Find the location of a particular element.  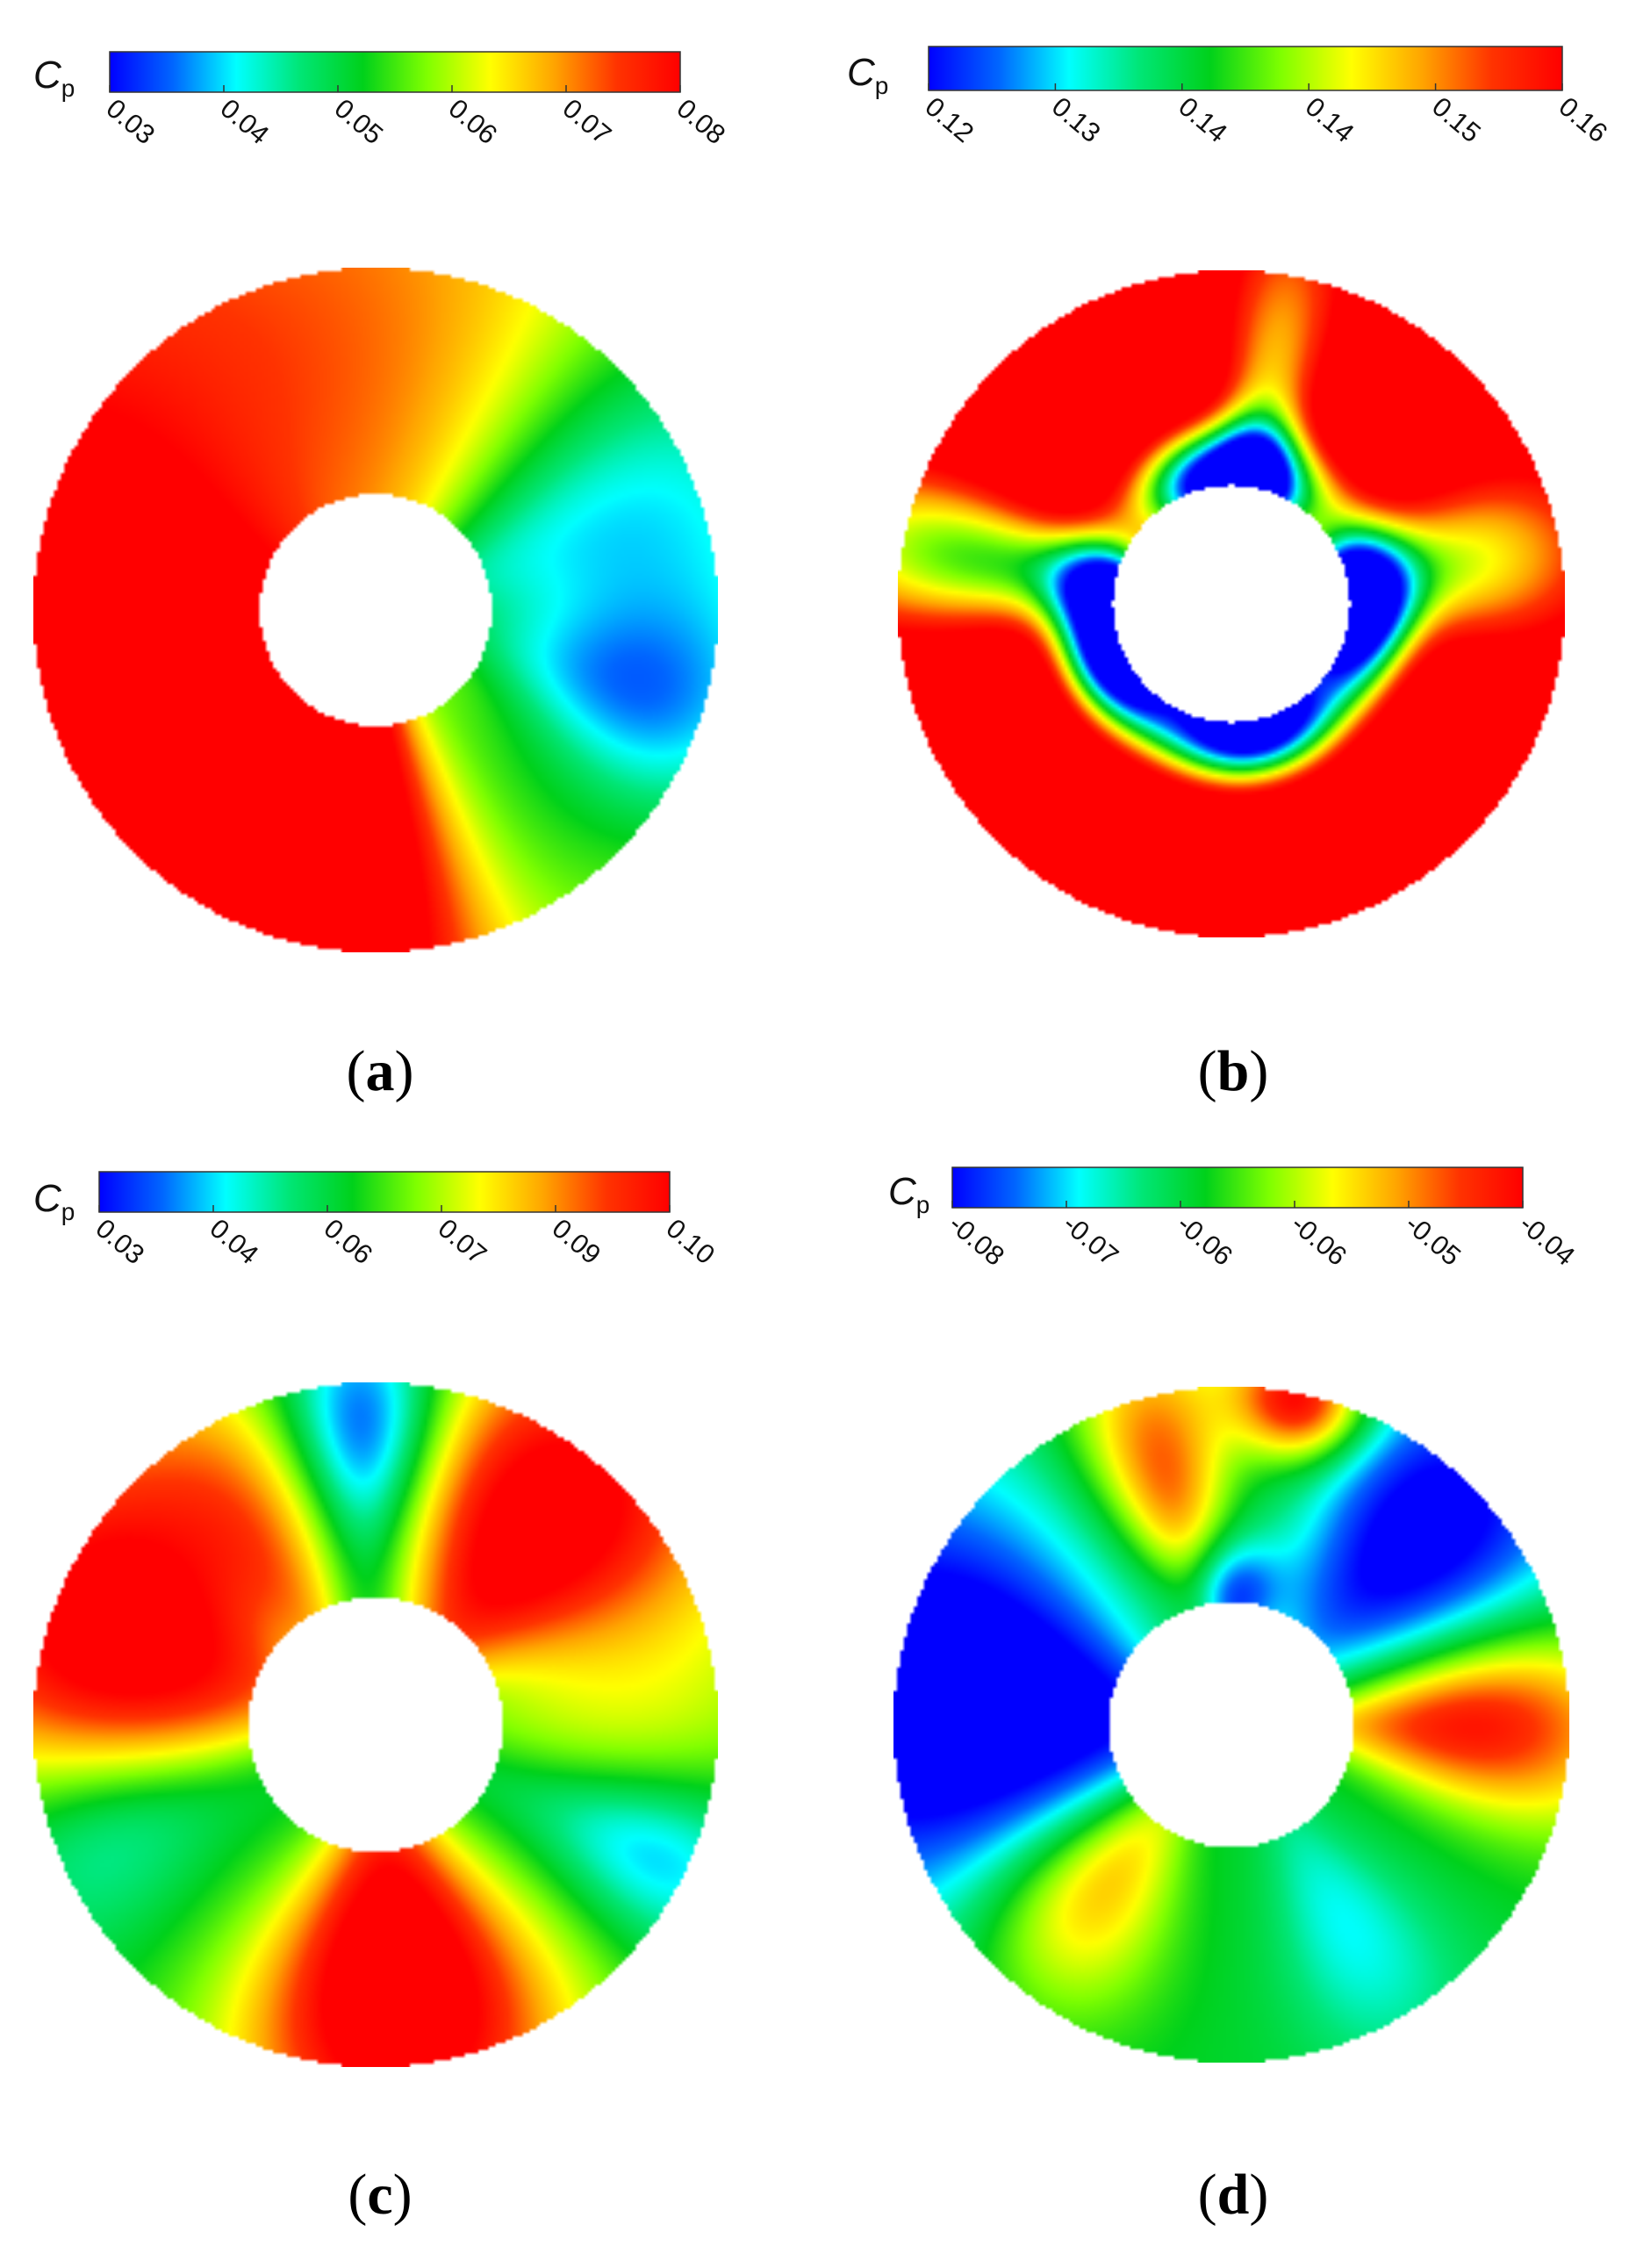

colorbar-tick-label-c-2: 0.06 is located at coordinates (349, 1242).